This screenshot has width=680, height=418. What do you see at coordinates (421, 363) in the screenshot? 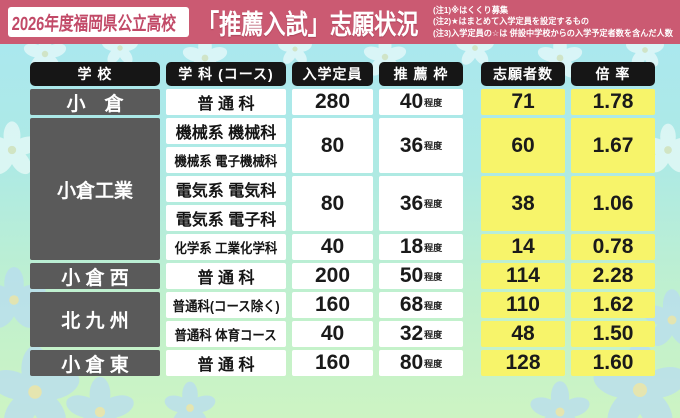
I see `quota-cell: 80 程度` at bounding box center [421, 363].